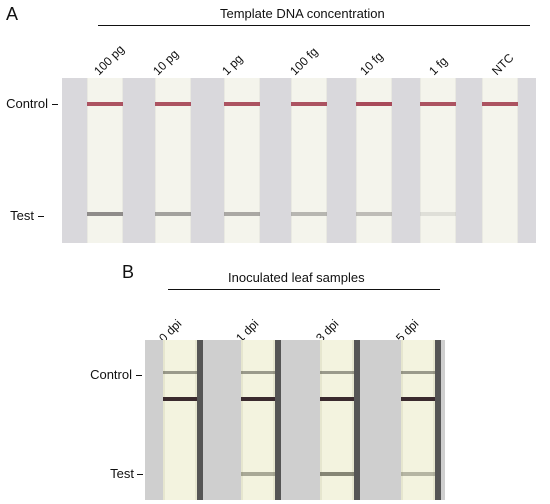  What do you see at coordinates (371, 63) in the screenshot?
I see `panel-a-lane-label: 10 fg` at bounding box center [371, 63].